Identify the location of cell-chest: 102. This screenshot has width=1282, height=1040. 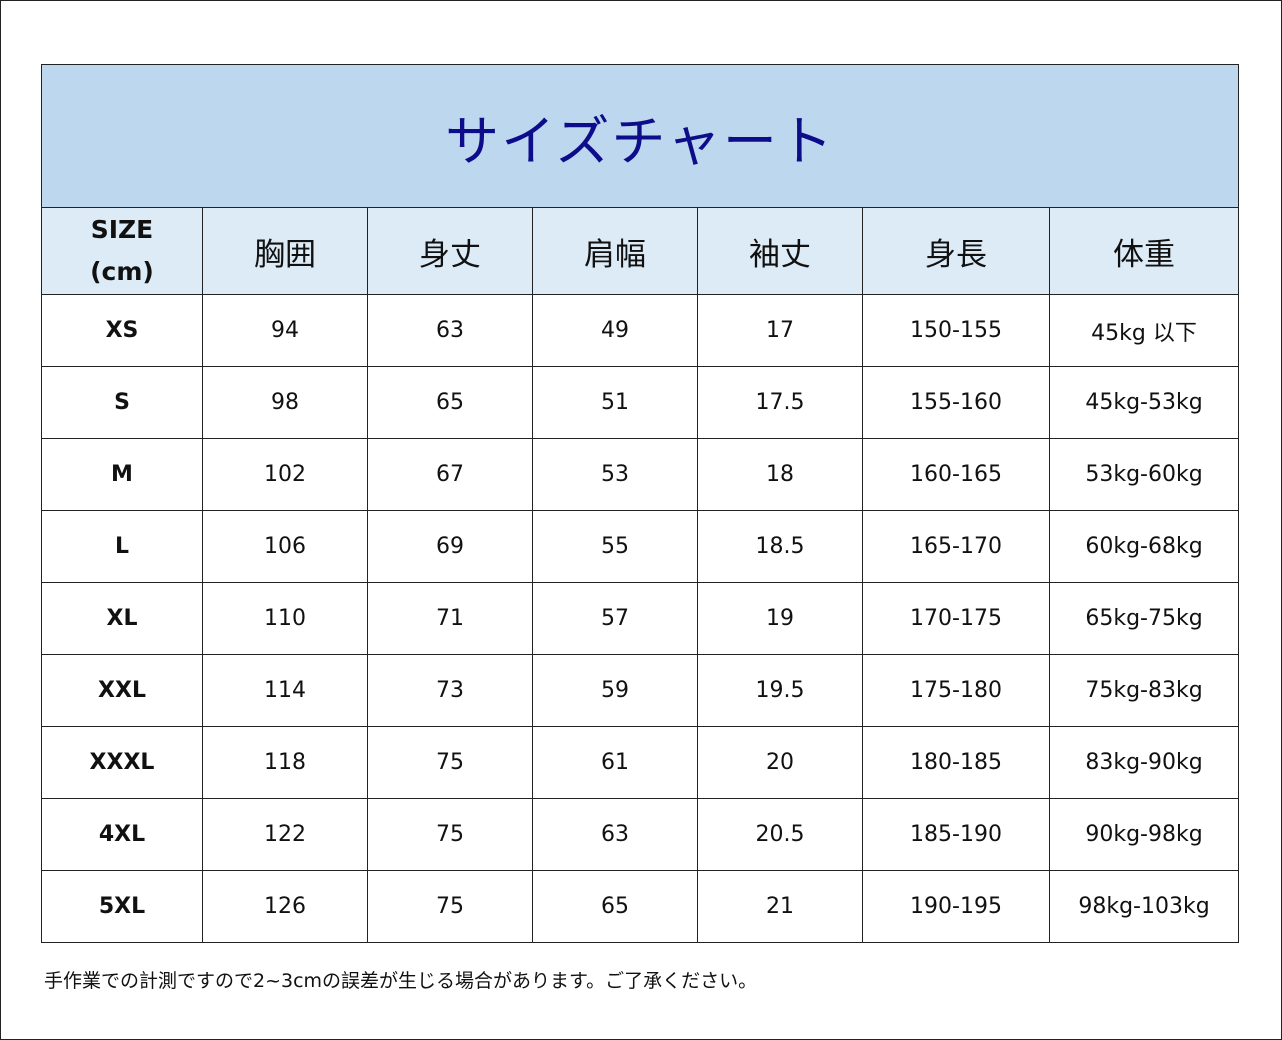
(285, 474).